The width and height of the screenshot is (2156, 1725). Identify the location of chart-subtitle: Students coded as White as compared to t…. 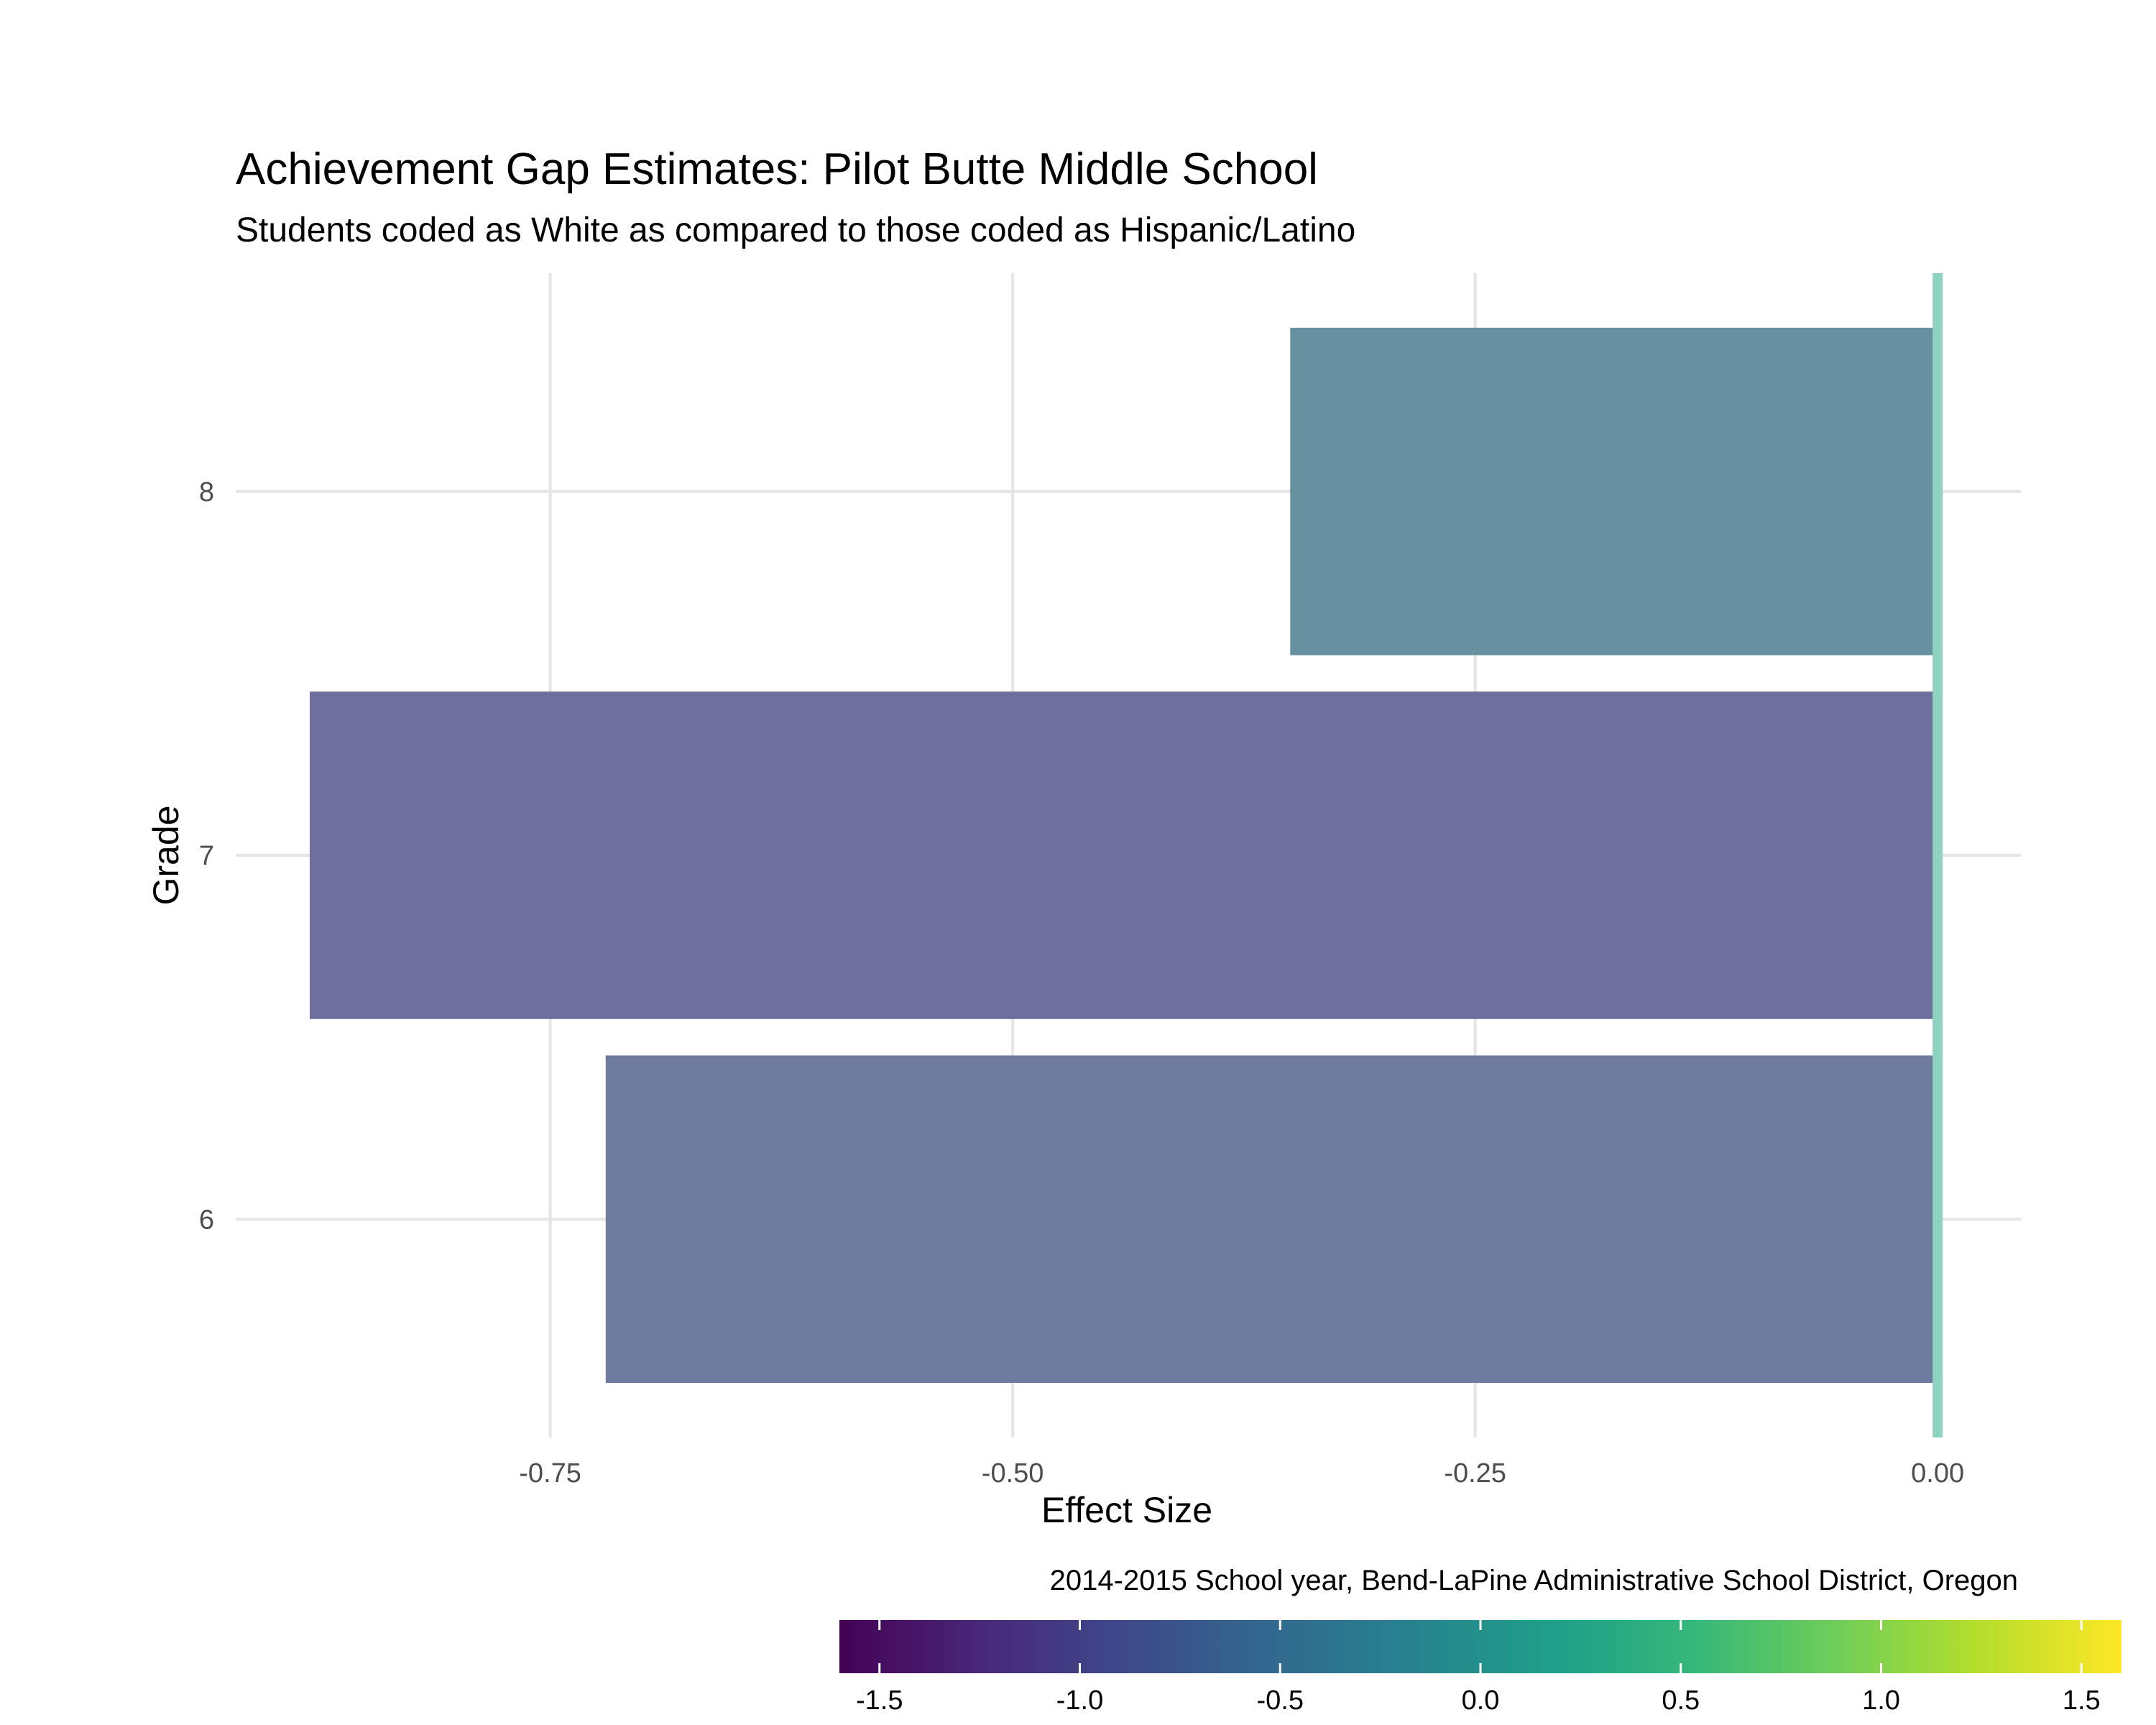
(795, 230).